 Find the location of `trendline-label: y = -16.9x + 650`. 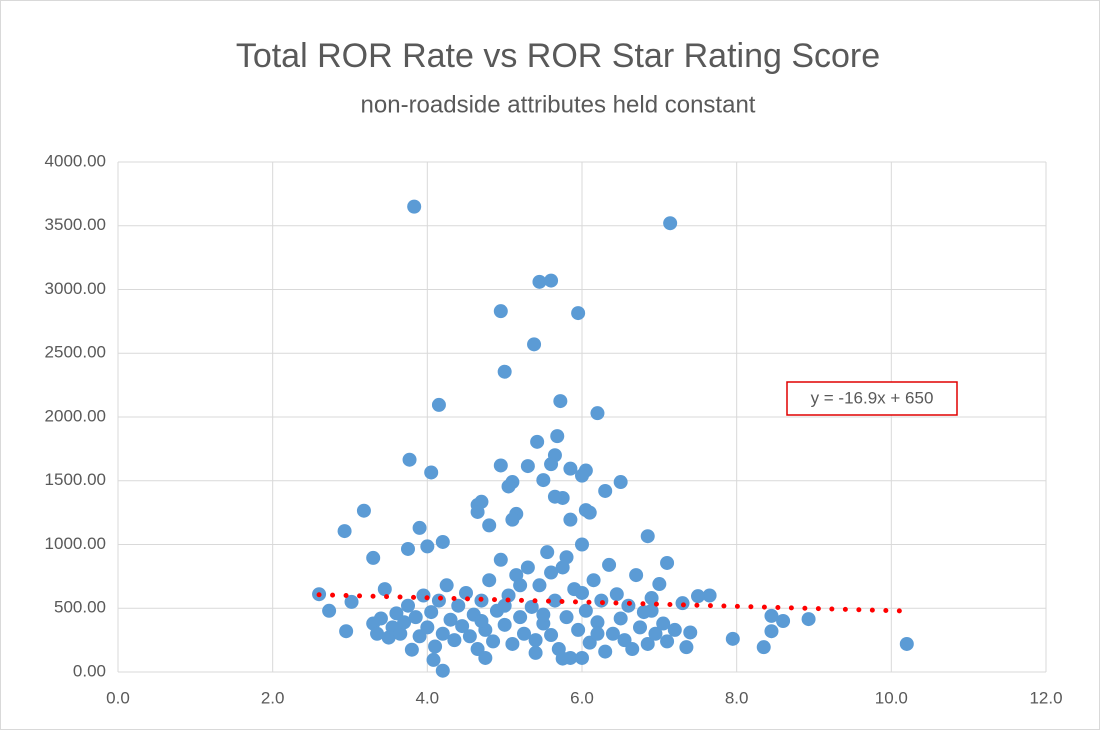

trendline-label: y = -16.9x + 650 is located at coordinates (872, 397).